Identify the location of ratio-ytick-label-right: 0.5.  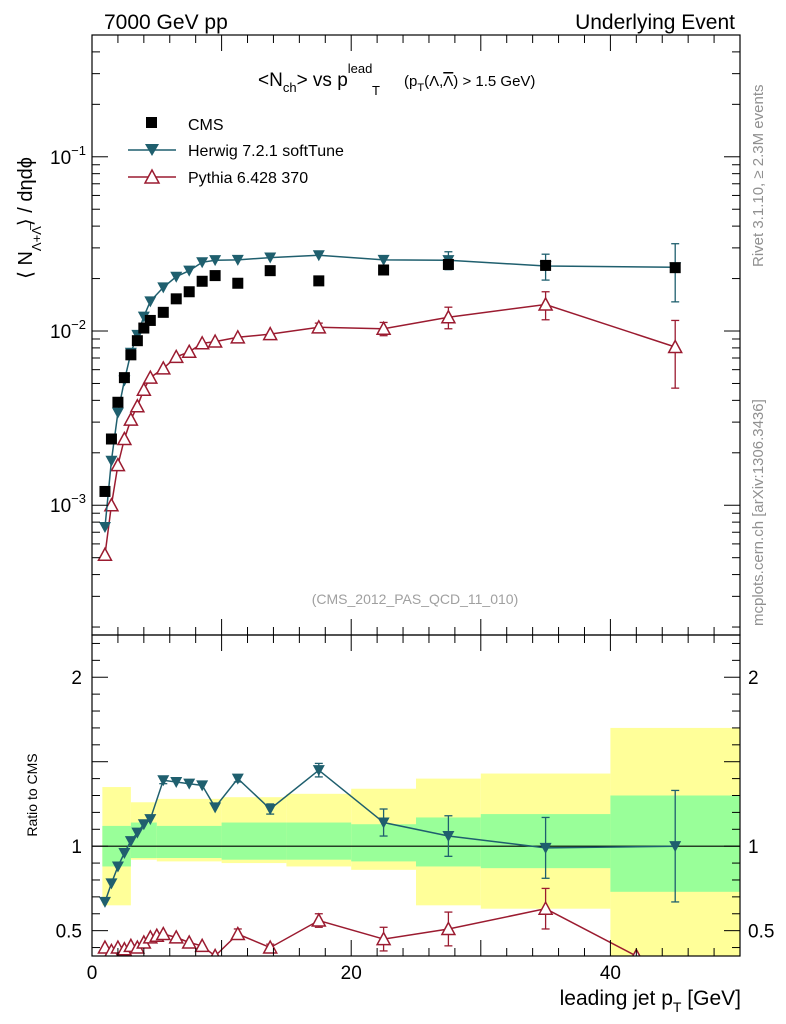
(761, 932).